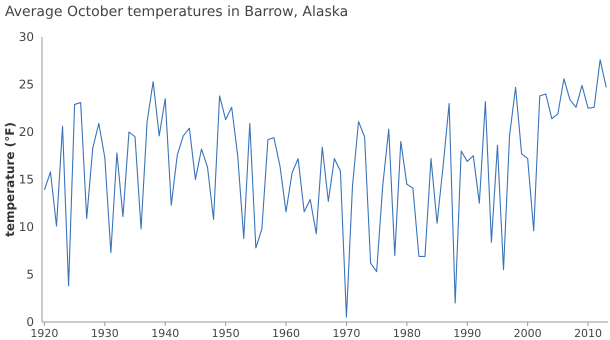  I want to click on y-tick-label: 5, so click(30, 275).